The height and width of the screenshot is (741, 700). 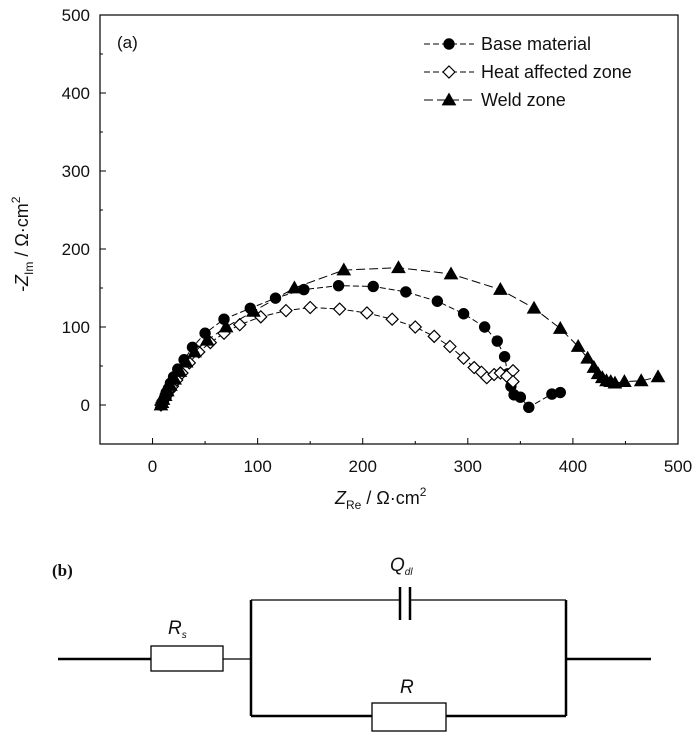 I want to click on x-tick-label: 500, so click(x=678, y=466).